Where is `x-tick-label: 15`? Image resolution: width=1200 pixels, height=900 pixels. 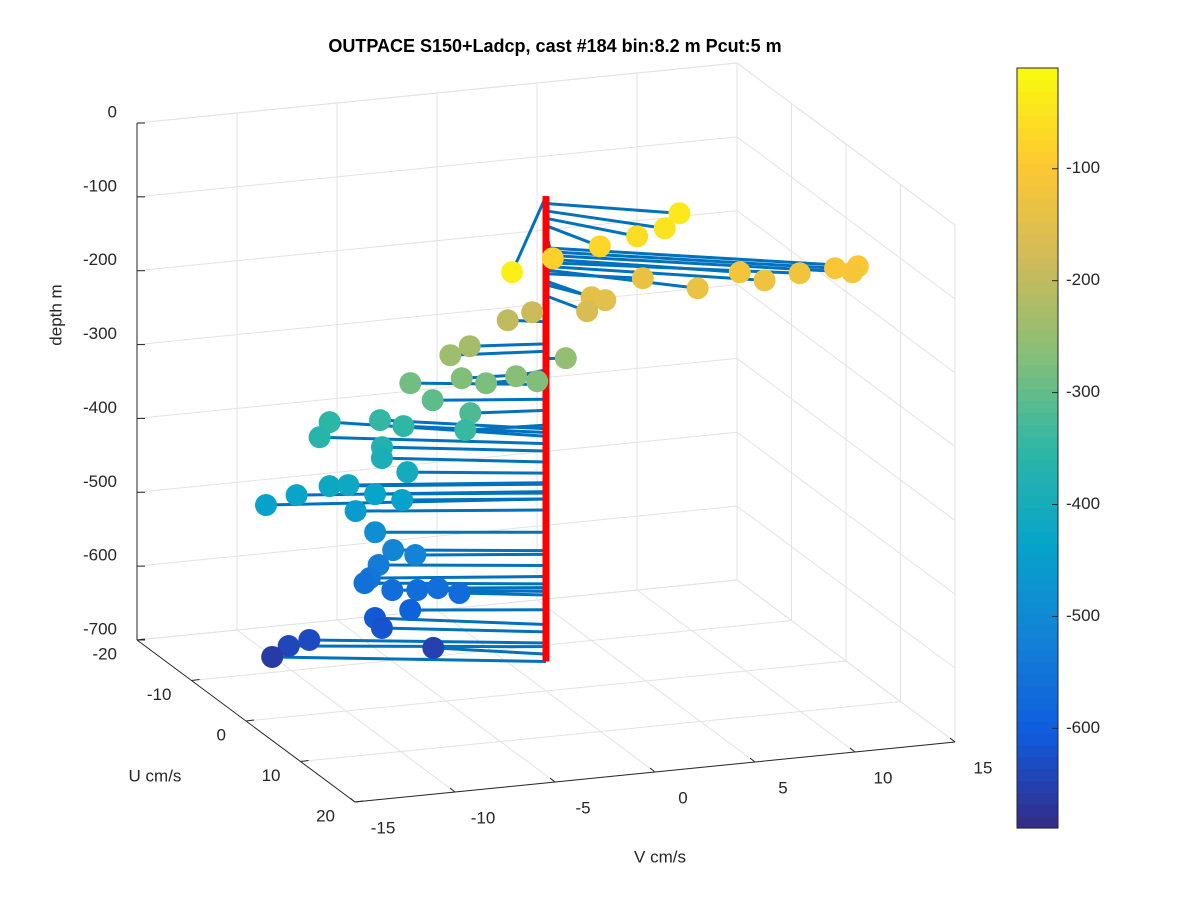
x-tick-label: 15 is located at coordinates (983, 767).